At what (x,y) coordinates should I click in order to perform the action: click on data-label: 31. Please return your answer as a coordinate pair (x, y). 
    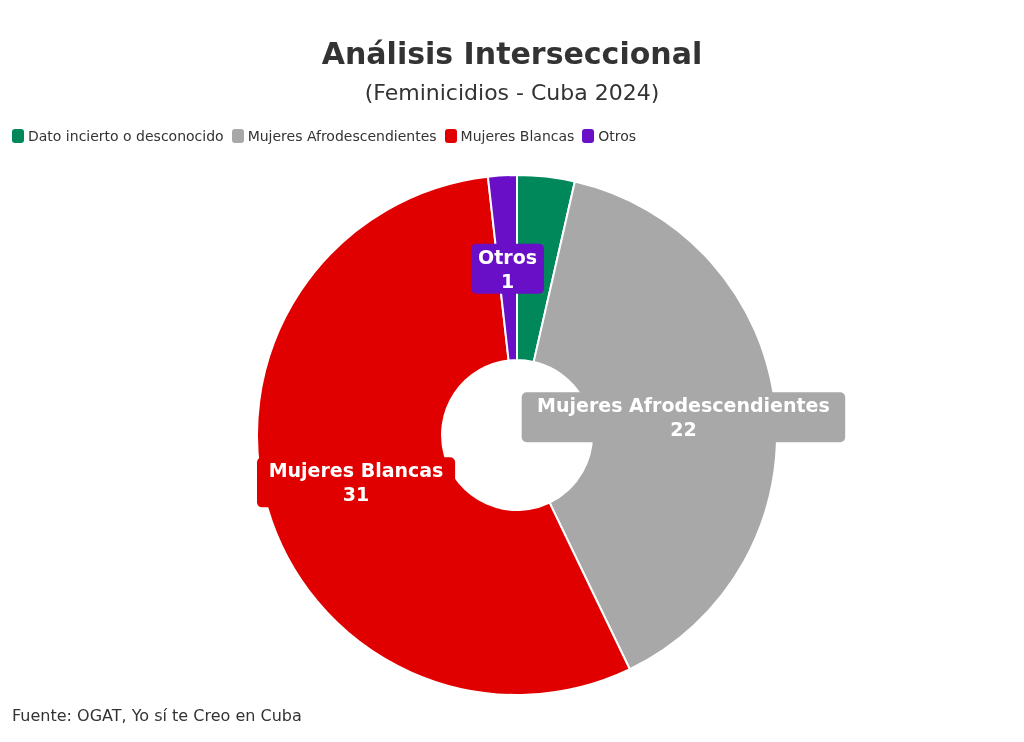
    Looking at the image, I should click on (356, 494).